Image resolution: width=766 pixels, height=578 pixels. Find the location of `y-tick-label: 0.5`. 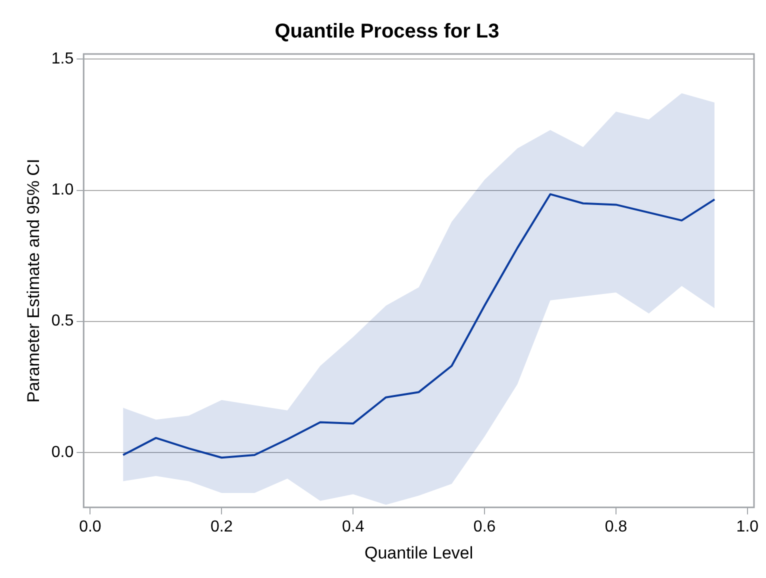

y-tick-label: 0.5 is located at coordinates (62, 321).